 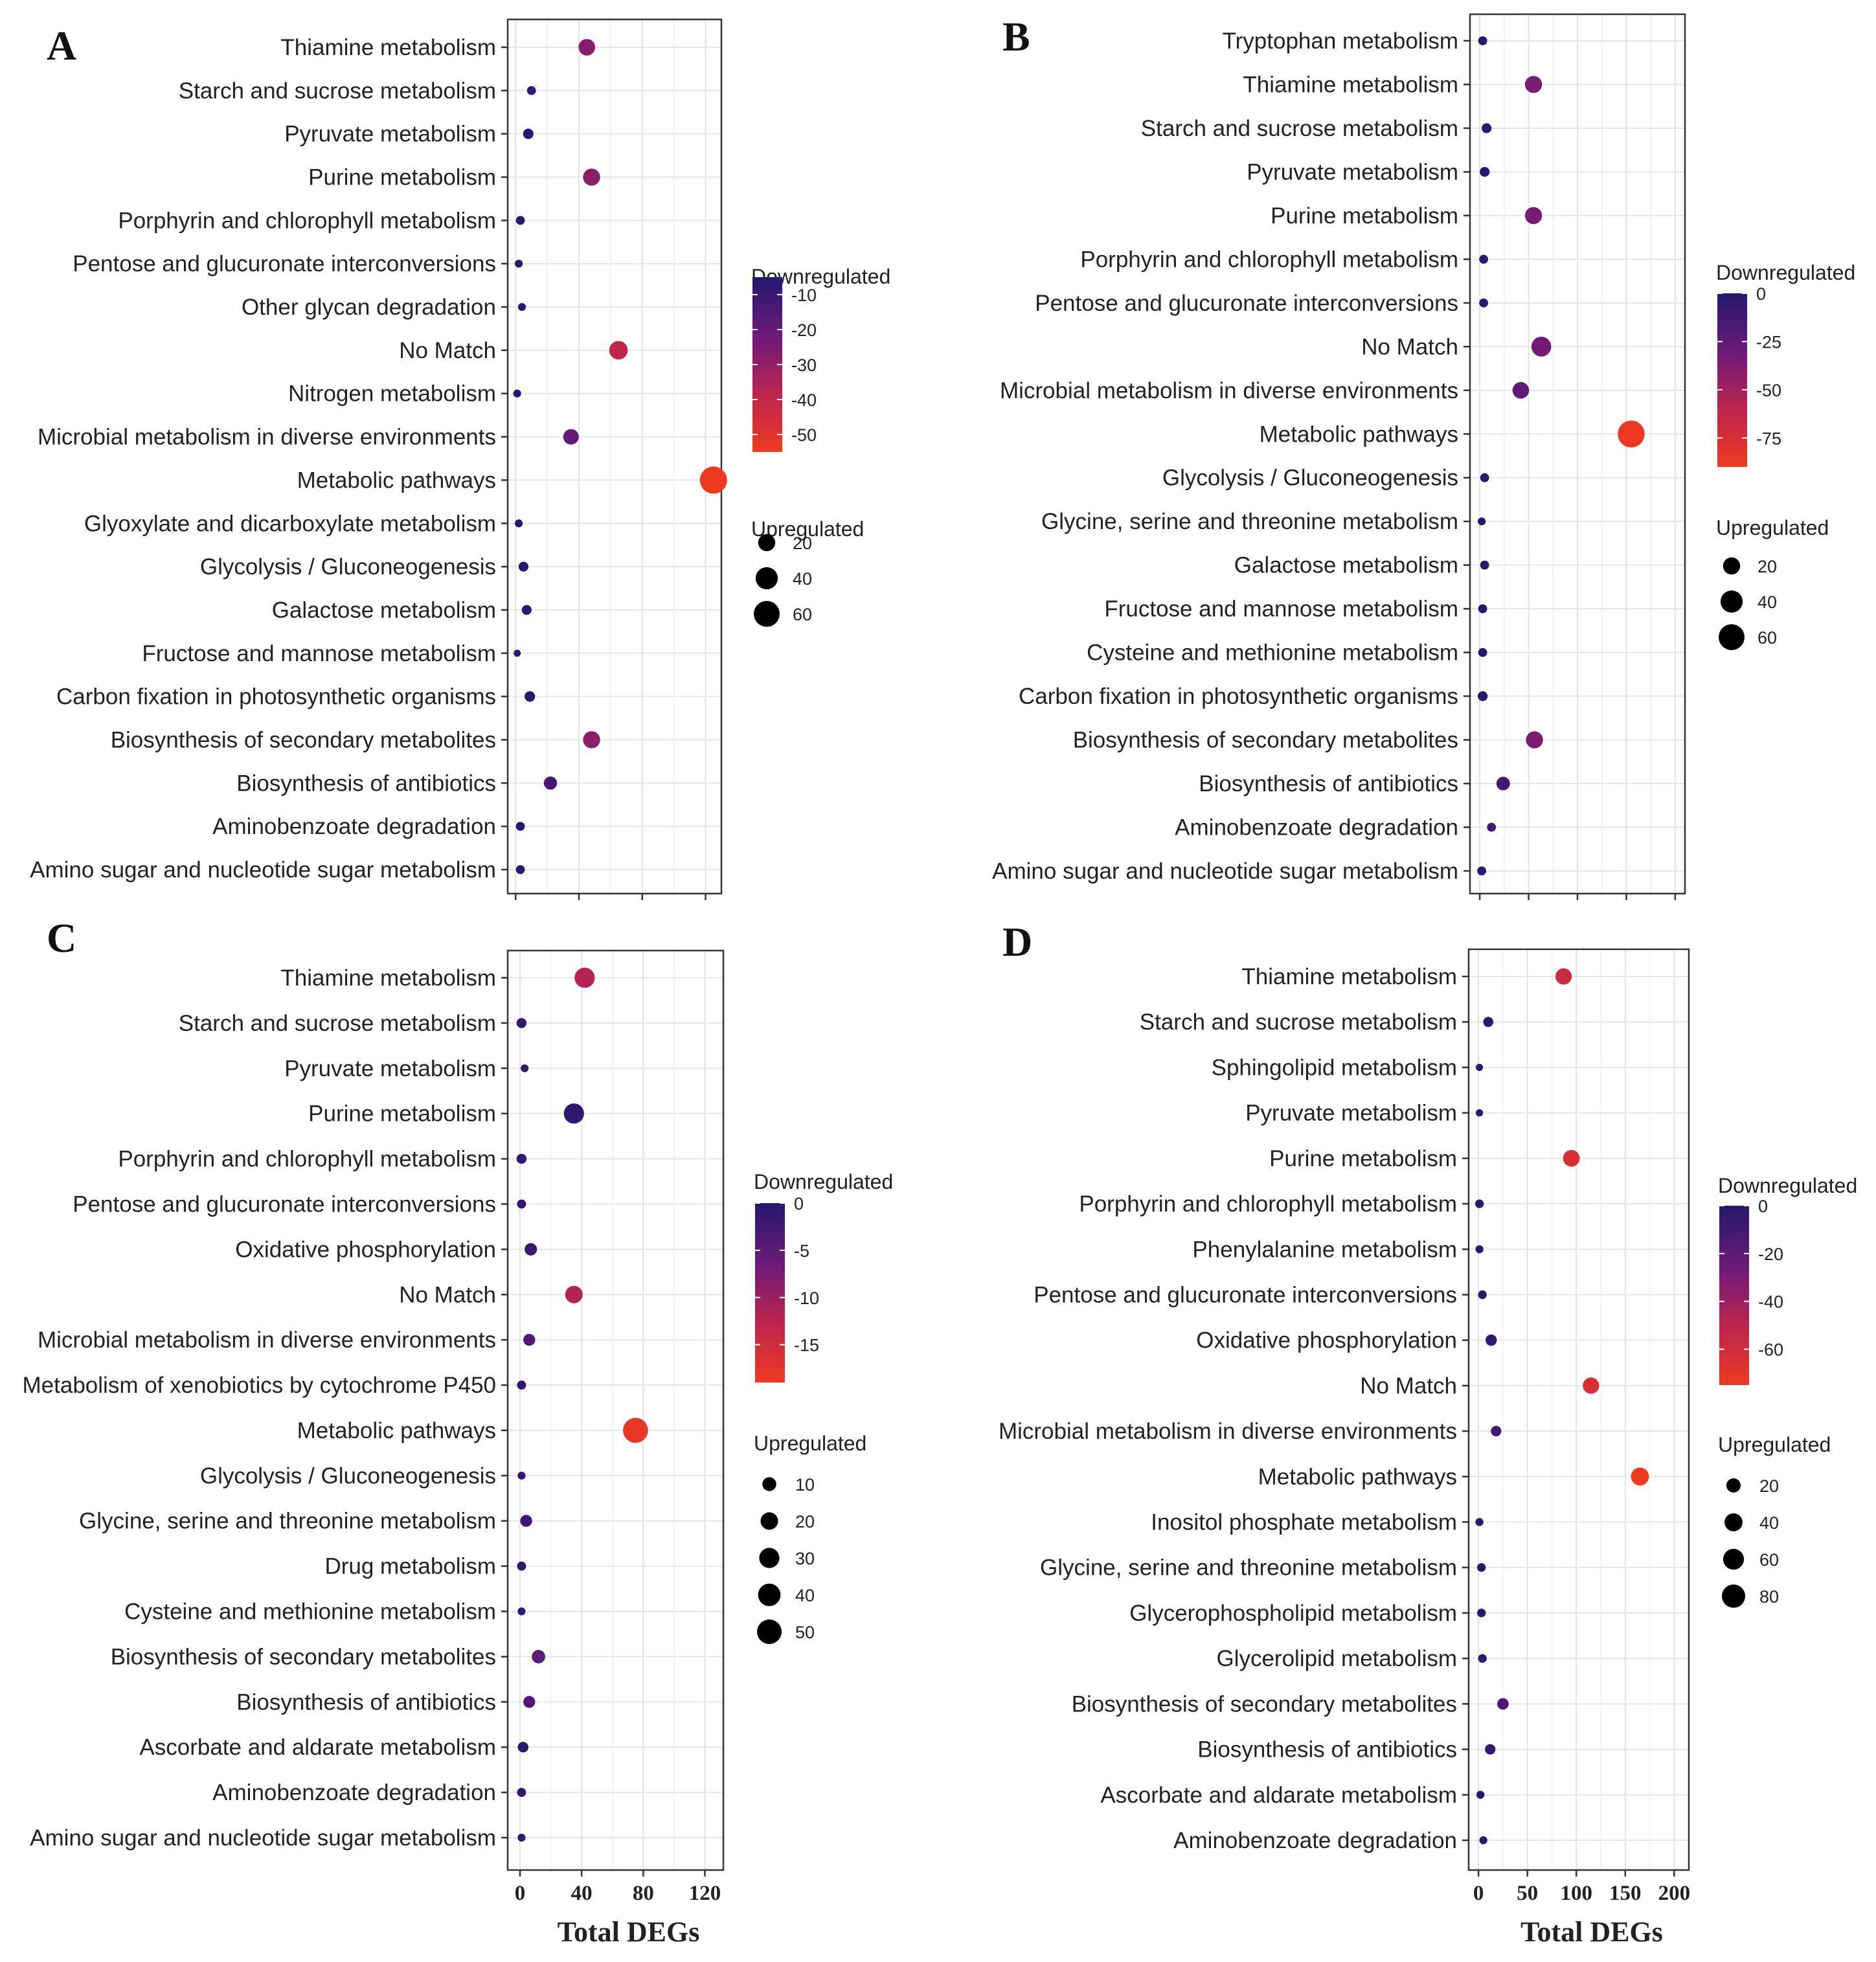 What do you see at coordinates (307, 220) in the screenshot?
I see `category-label: Porphyrin and chlorophyll metabolism` at bounding box center [307, 220].